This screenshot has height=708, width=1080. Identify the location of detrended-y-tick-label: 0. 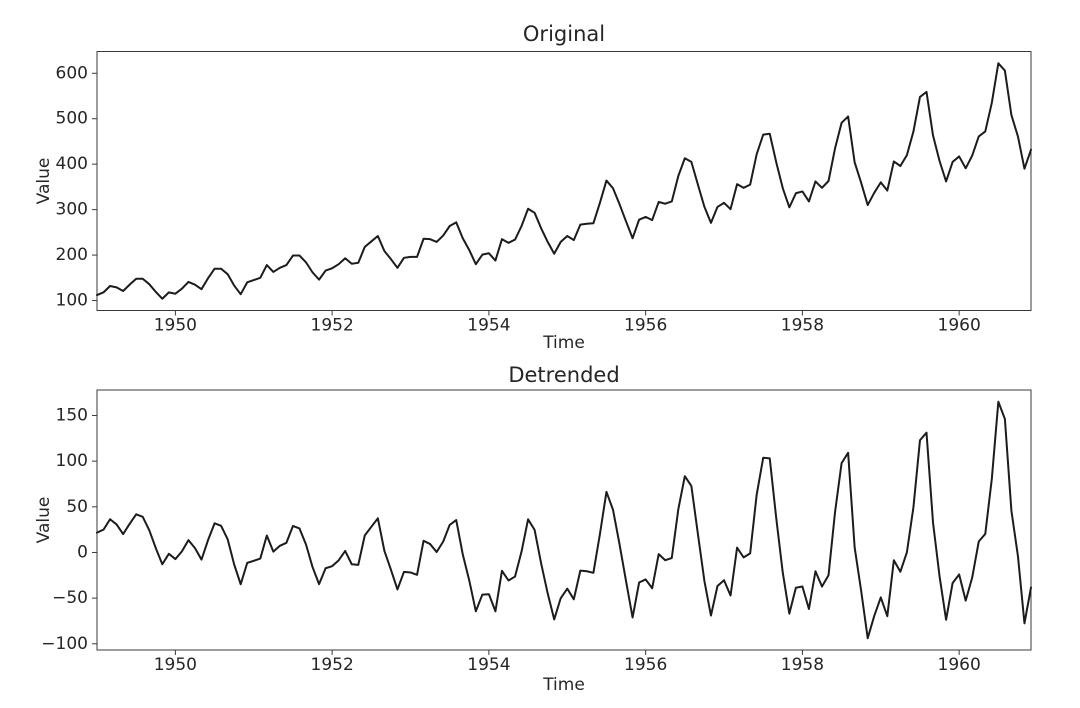
(82, 552).